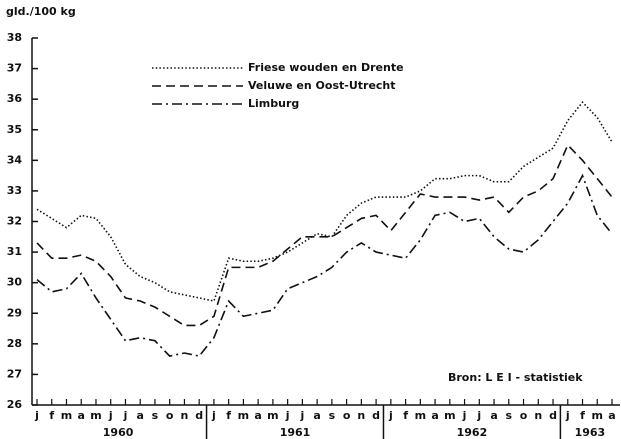 This screenshot has width=621, height=439. Describe the element at coordinates (472, 432) in the screenshot. I see `x-group-label: 1962` at that location.